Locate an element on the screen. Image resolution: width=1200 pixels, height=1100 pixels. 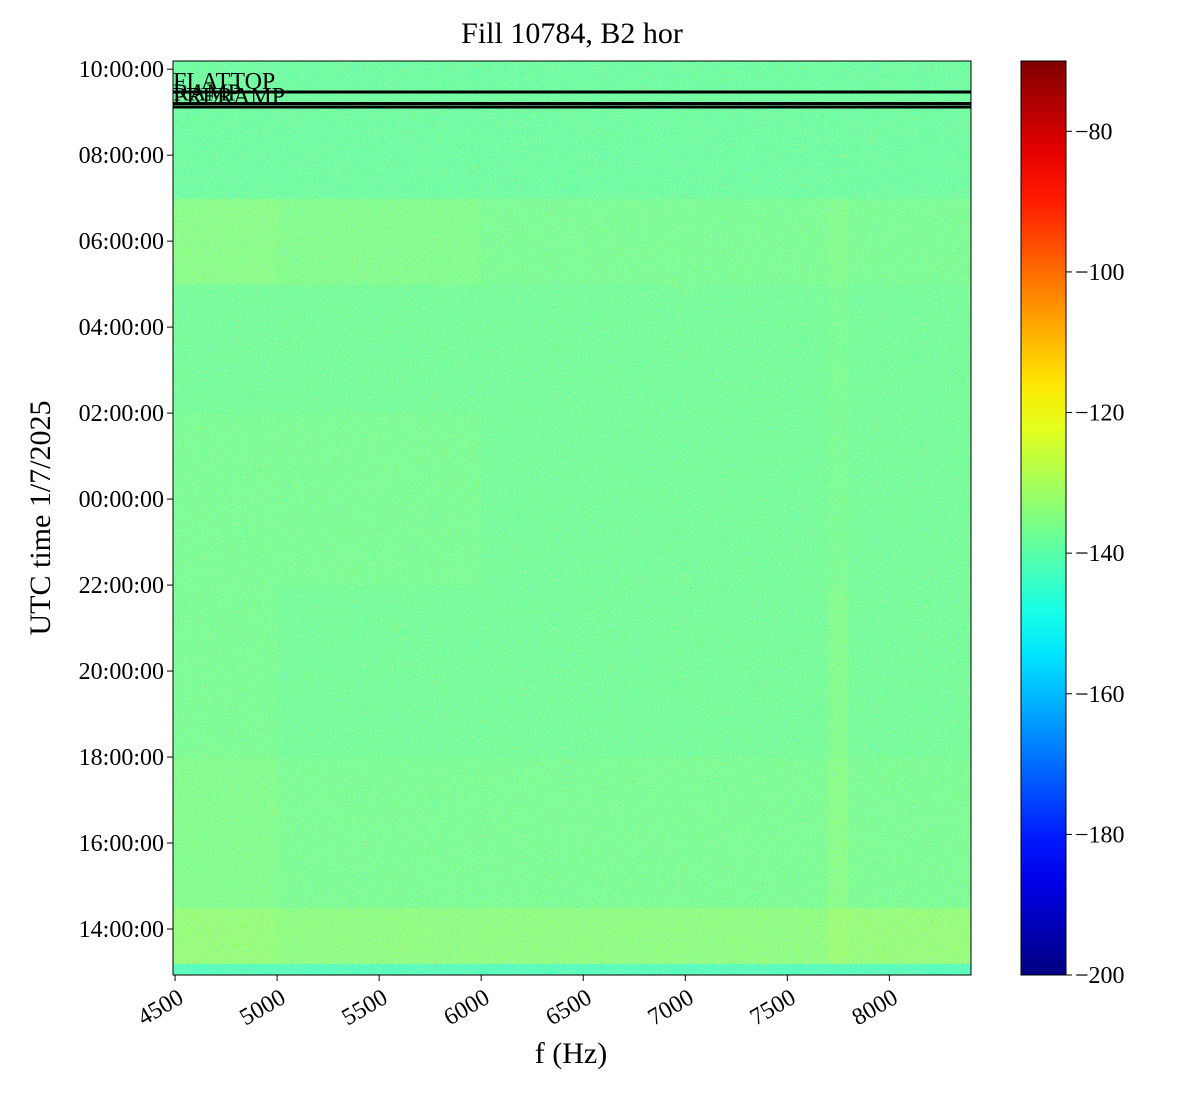
event-label: PRERAMP is located at coordinates (229, 97).